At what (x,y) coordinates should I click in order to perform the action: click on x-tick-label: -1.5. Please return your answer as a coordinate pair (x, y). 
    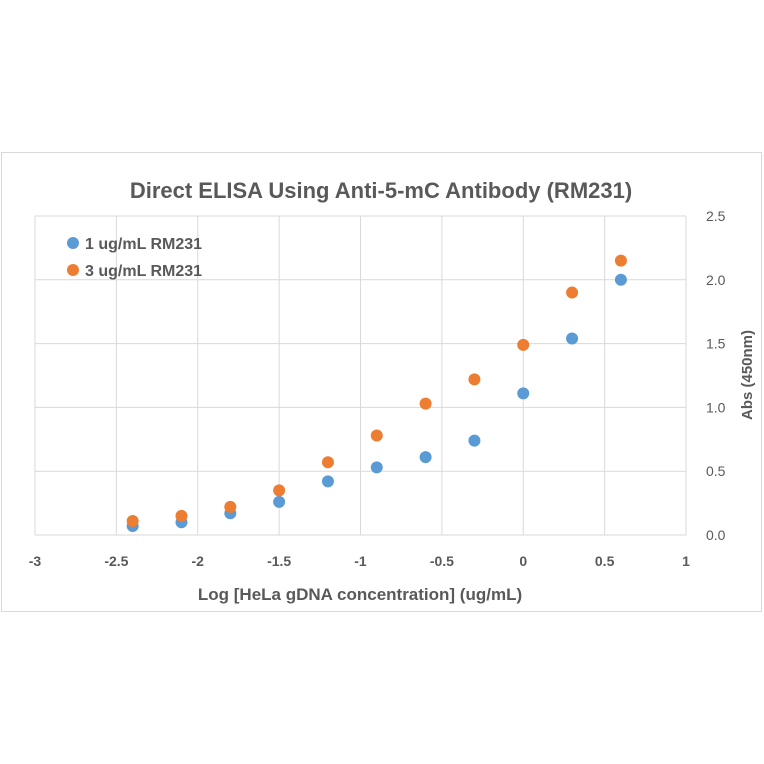
    Looking at the image, I should click on (279, 561).